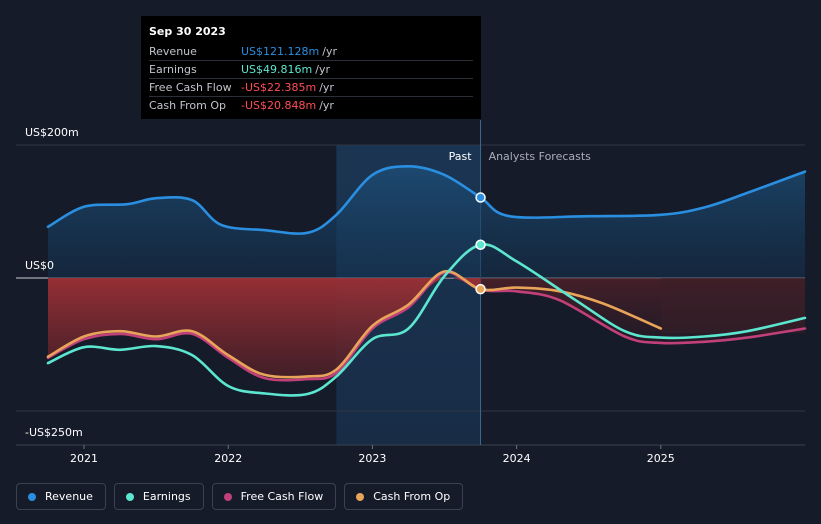  I want to click on series-line-revenue, so click(426, 199).